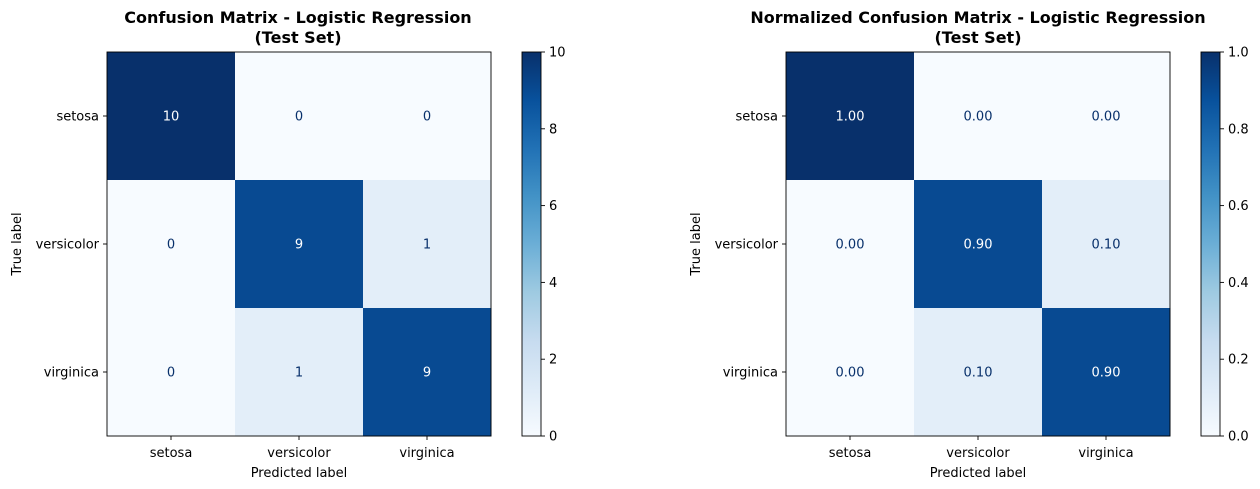 This screenshot has width=1260, height=489. Describe the element at coordinates (553, 437) in the screenshot. I see `colorbar-tick-label: 0` at that location.